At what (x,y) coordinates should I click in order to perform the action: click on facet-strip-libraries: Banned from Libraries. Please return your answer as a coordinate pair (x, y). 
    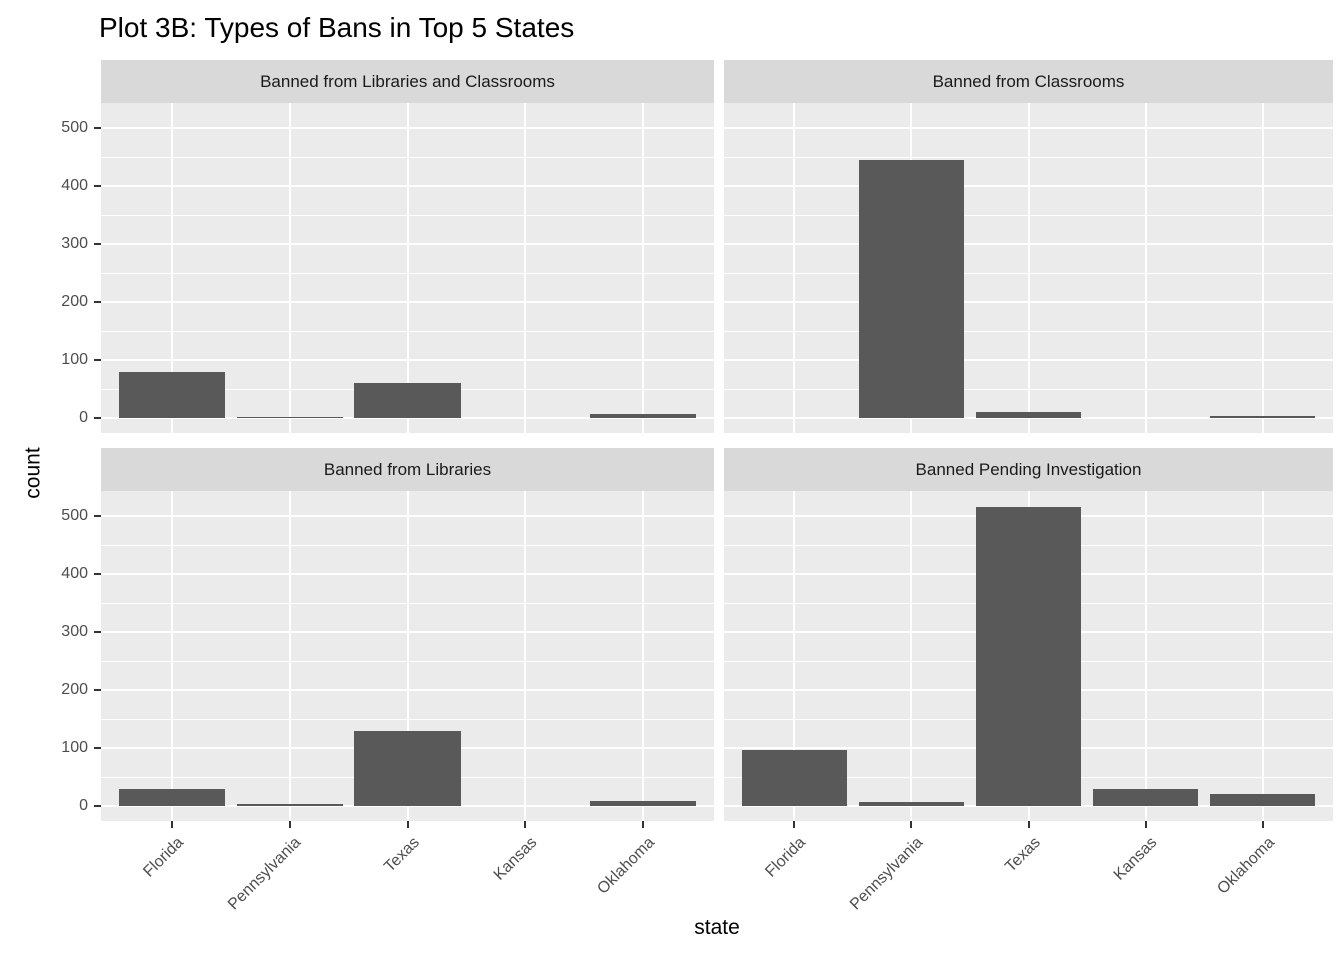
    Looking at the image, I should click on (407, 469).